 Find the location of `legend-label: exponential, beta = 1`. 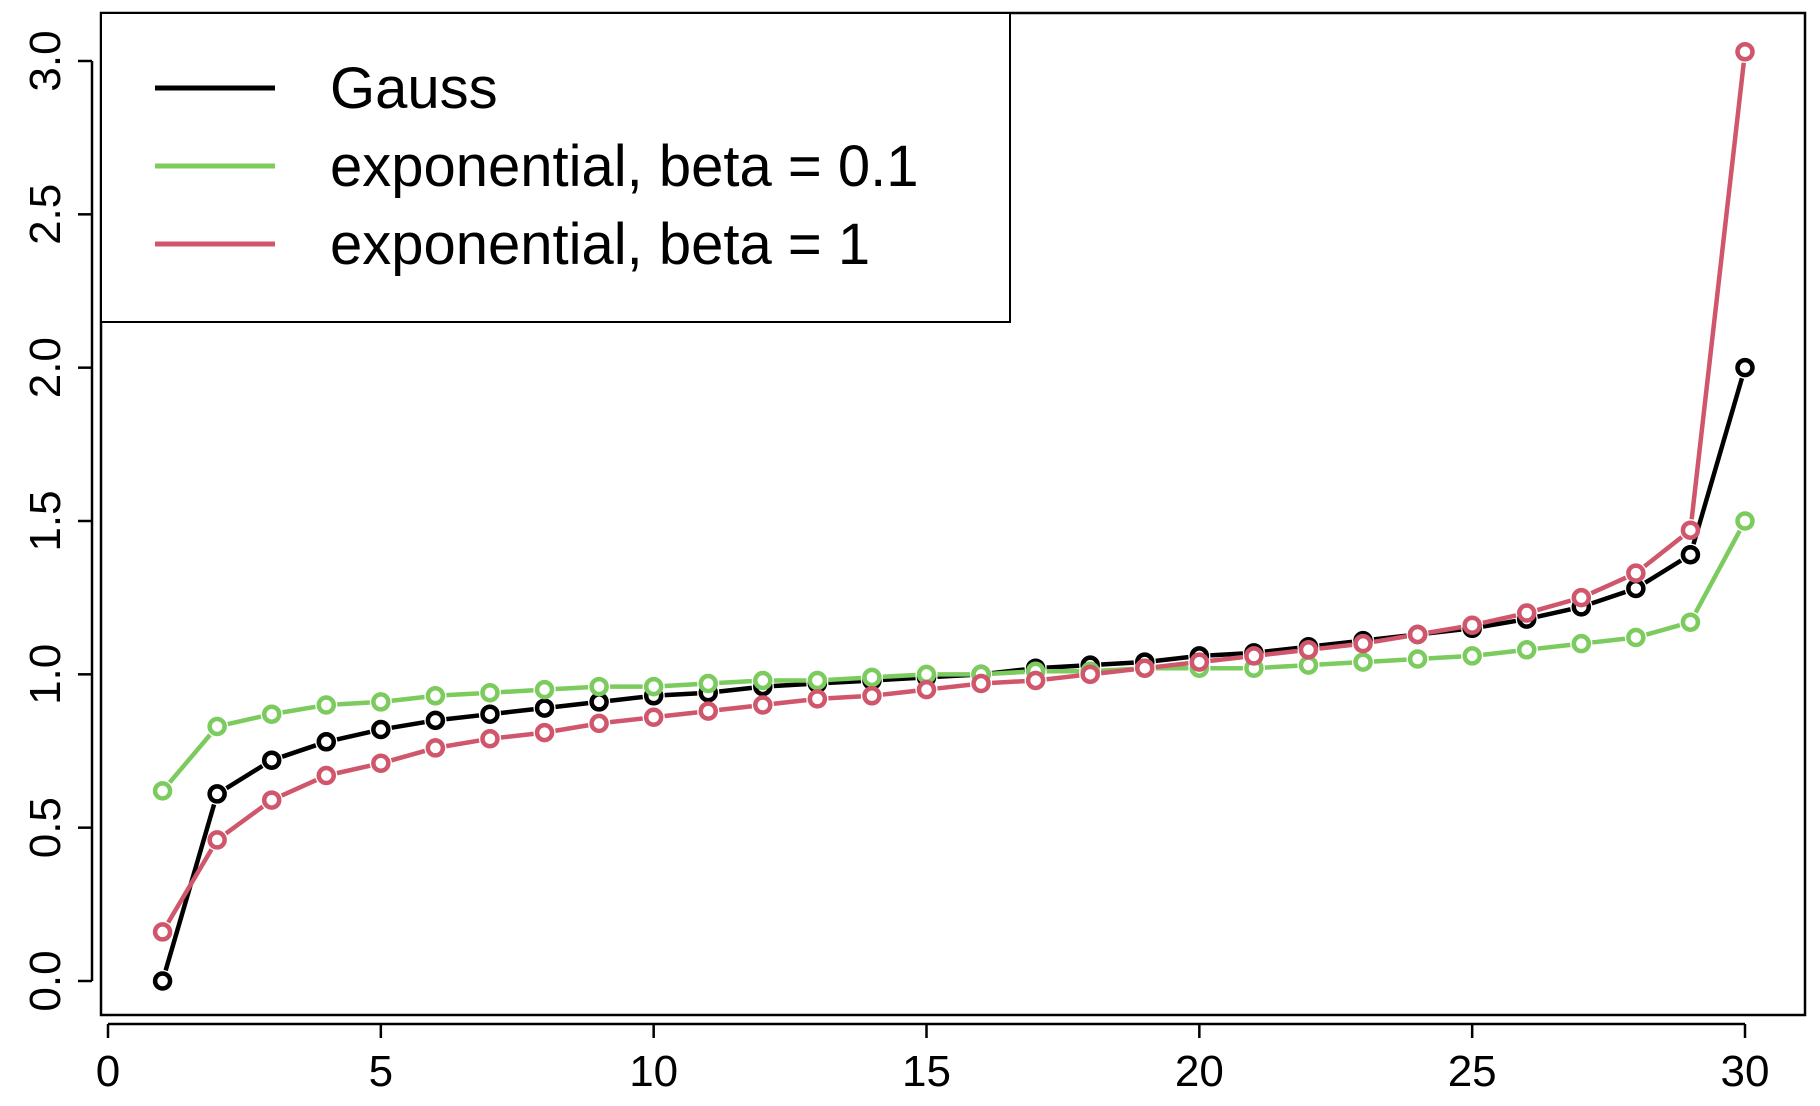

legend-label: exponential, beta = 1 is located at coordinates (600, 244).